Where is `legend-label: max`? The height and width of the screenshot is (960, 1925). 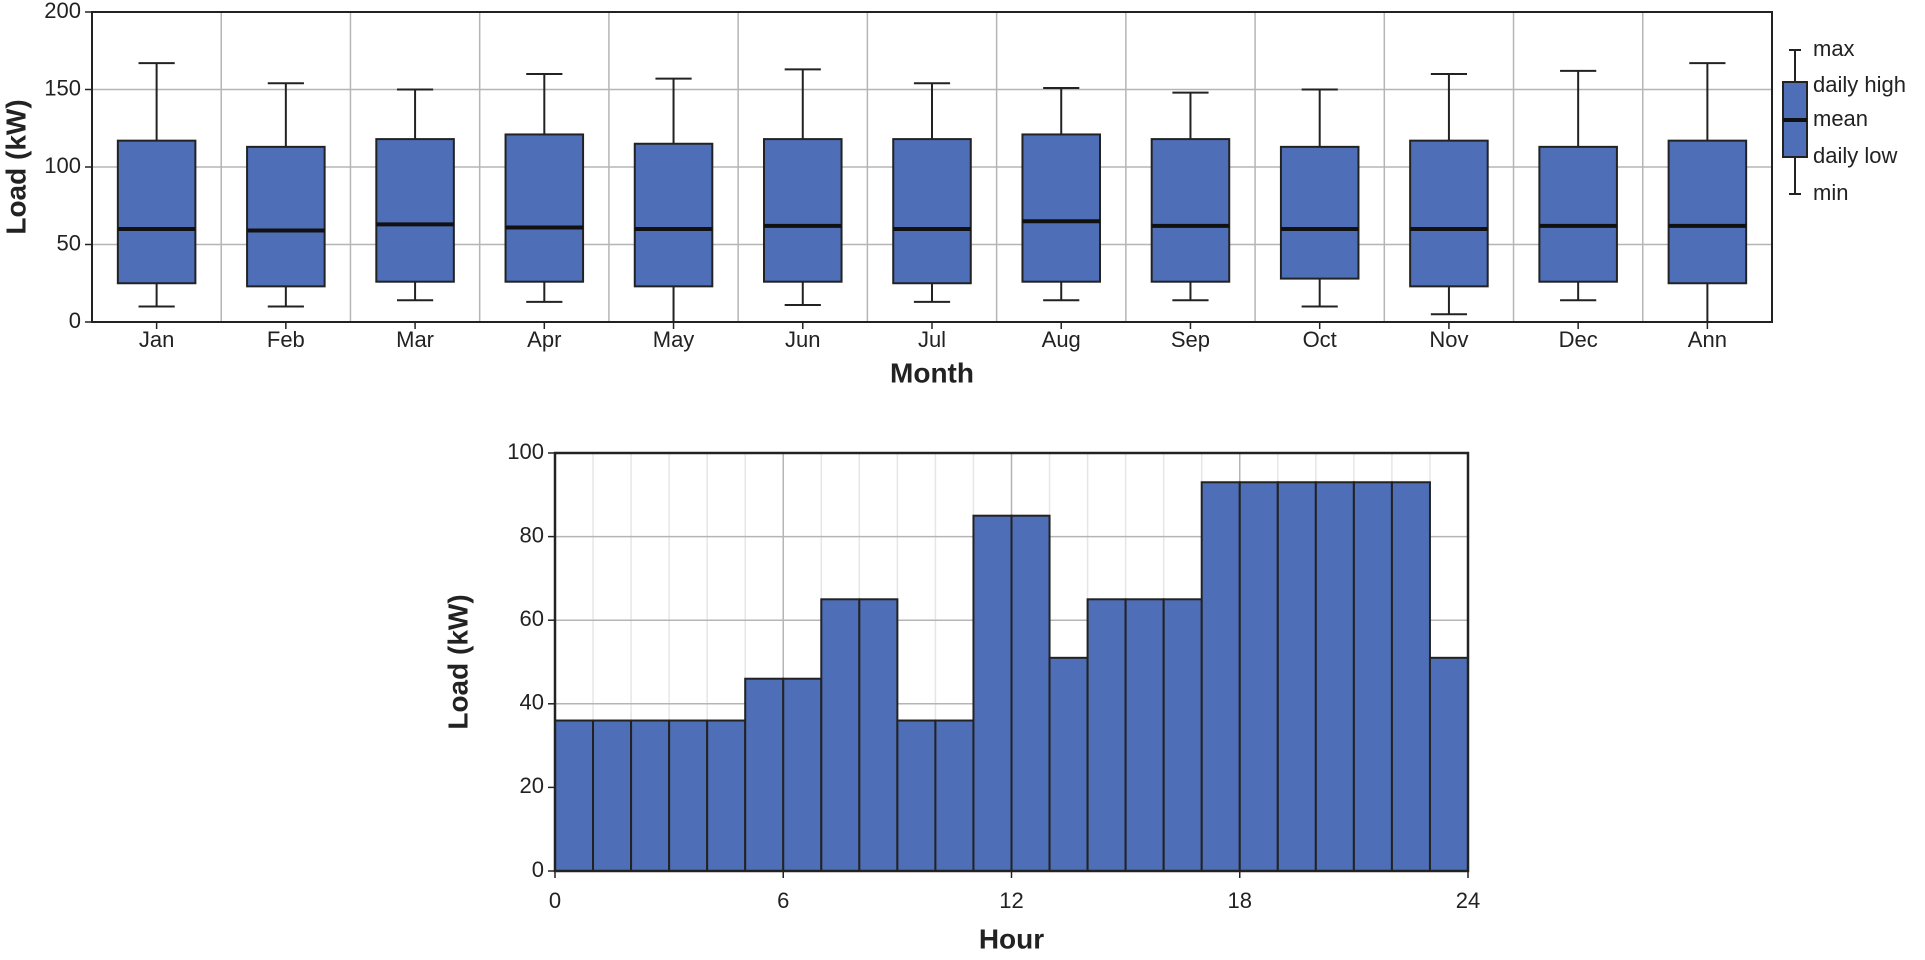
legend-label: max is located at coordinates (1834, 48).